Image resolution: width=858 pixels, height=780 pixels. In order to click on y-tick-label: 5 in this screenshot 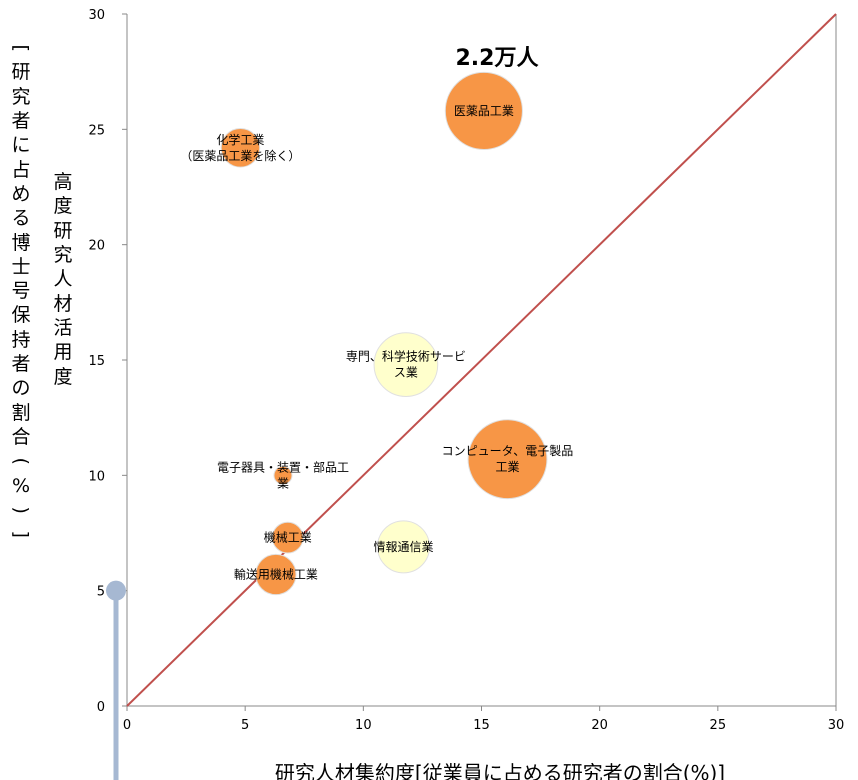, I will do `click(101, 592)`.